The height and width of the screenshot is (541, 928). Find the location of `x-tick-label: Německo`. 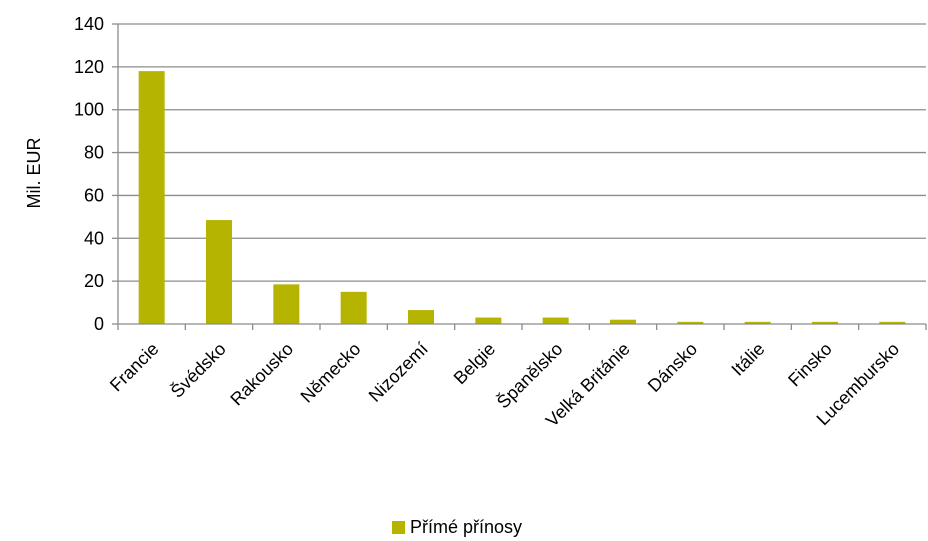

x-tick-label: Německo is located at coordinates (331, 373).